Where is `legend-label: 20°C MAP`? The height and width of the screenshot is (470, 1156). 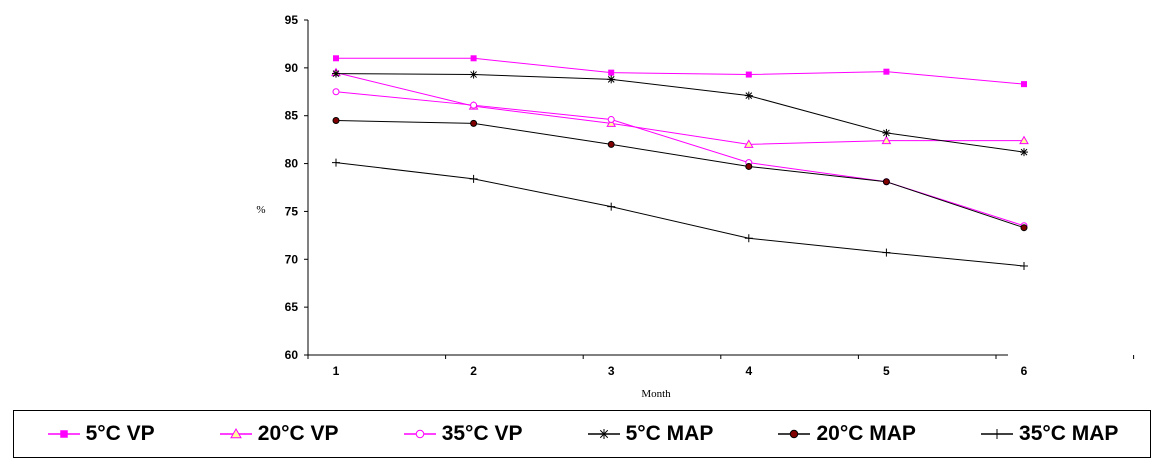 legend-label: 20°C MAP is located at coordinates (866, 433).